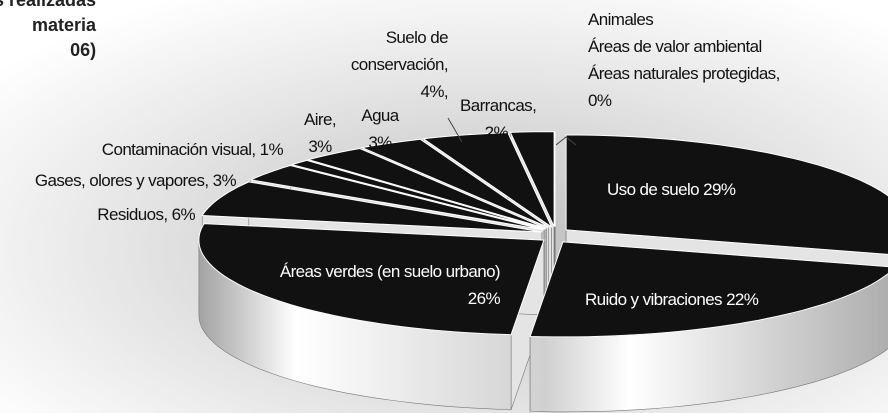 This screenshot has height=413, width=888. Describe the element at coordinates (132, 214) in the screenshot. I see `category-label: Residuos,` at that location.